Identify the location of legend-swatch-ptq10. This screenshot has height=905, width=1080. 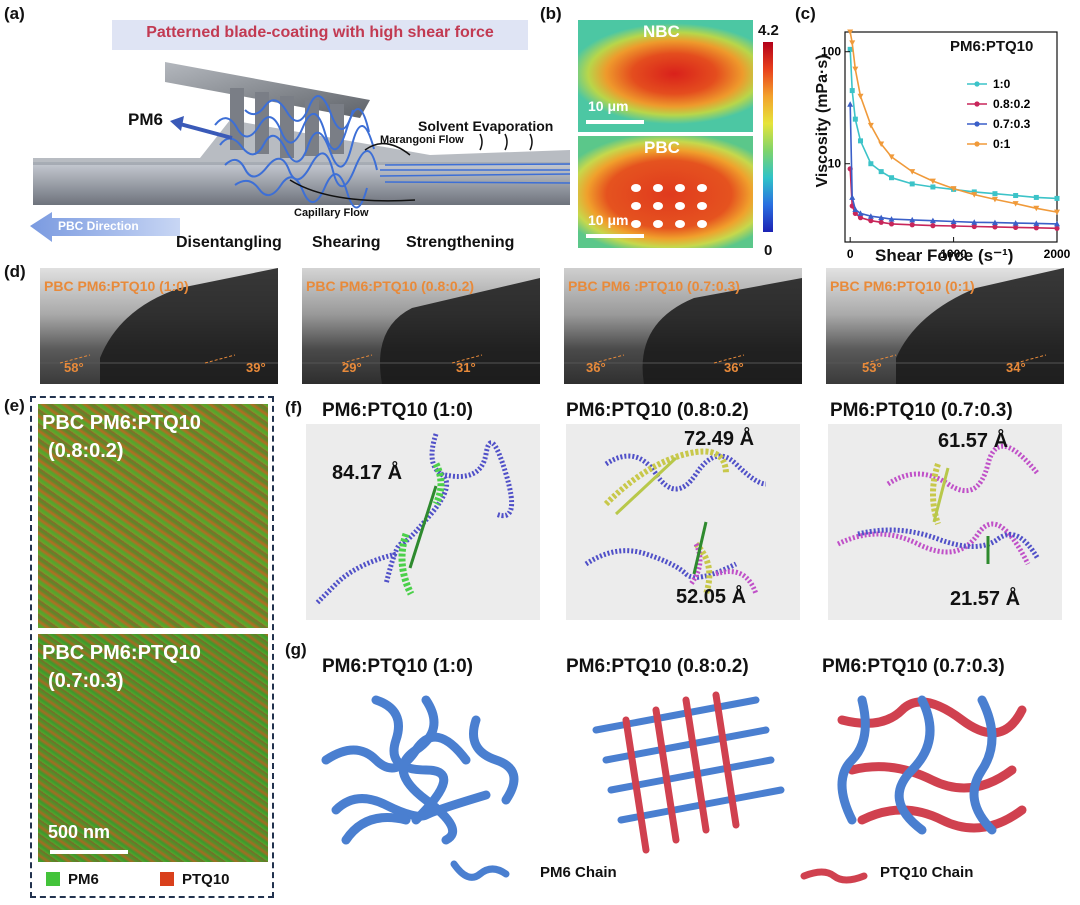
(167, 879).